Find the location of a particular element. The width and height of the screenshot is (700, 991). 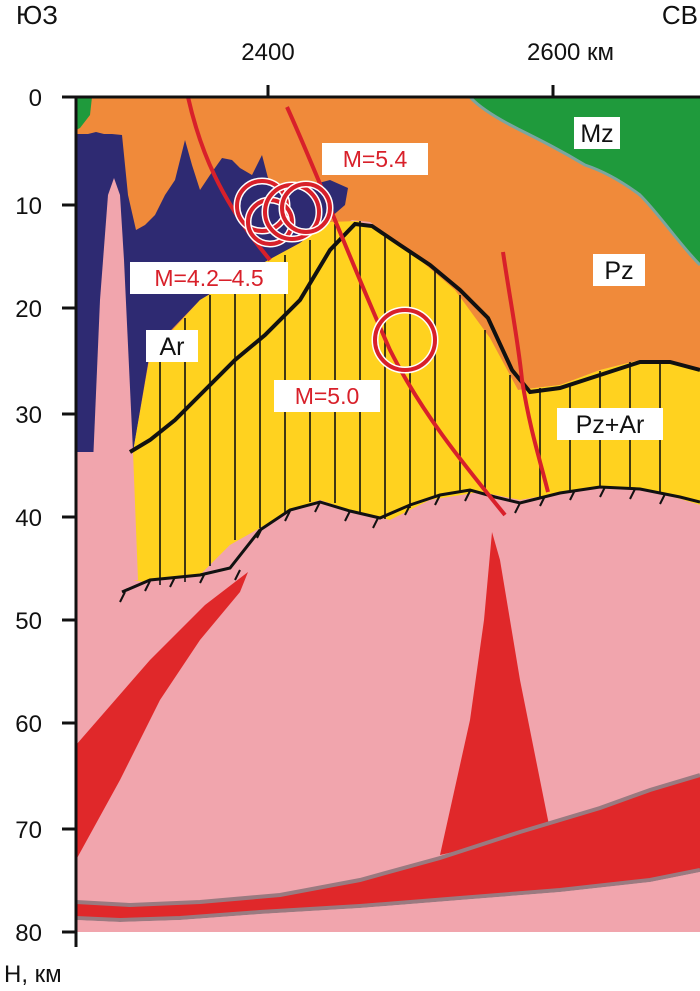

label-mz: Mz is located at coordinates (597, 133).